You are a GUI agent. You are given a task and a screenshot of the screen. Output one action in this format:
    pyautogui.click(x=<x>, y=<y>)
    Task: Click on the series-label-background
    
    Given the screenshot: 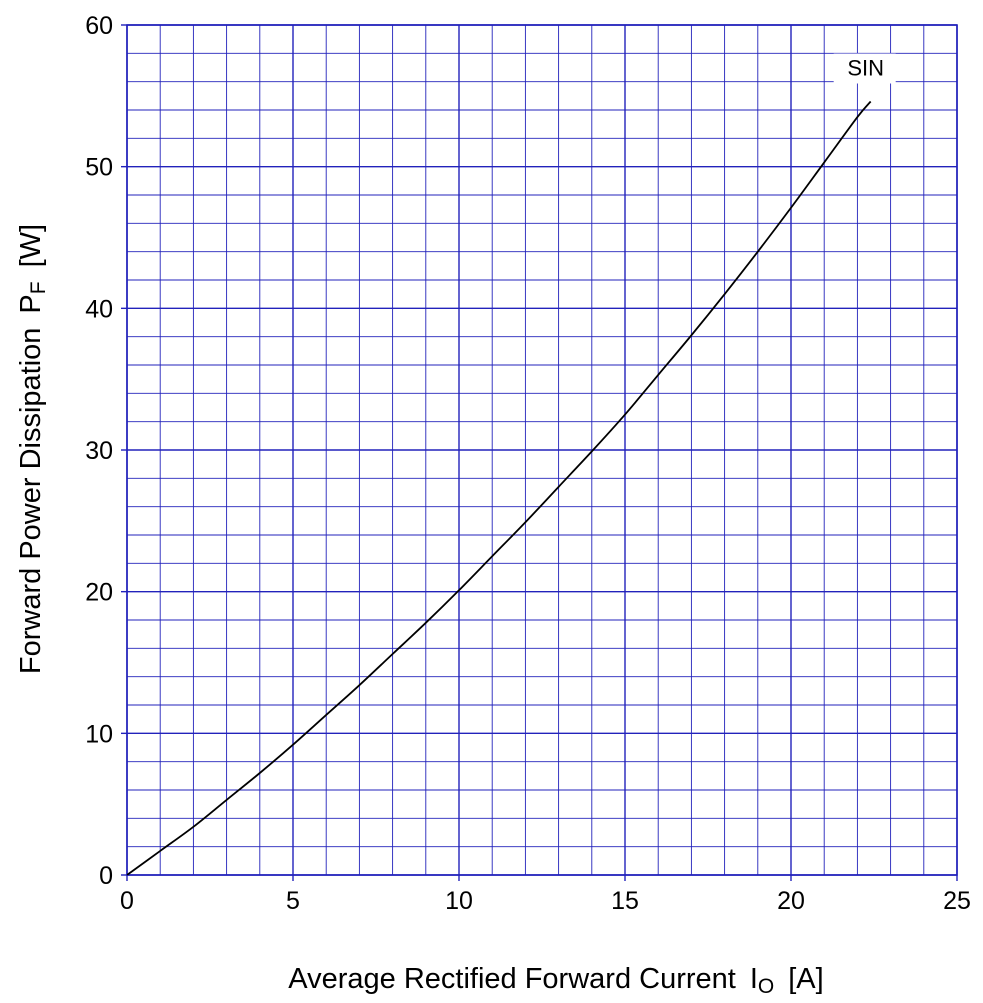 What is the action you would take?
    pyautogui.click(x=864, y=68)
    